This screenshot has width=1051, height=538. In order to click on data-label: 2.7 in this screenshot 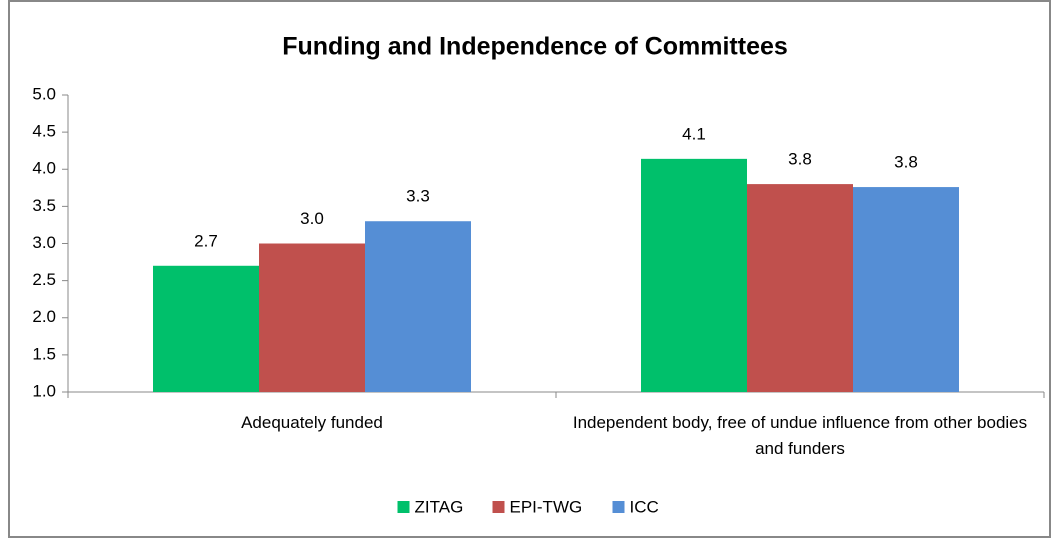, I will do `click(206, 240)`.